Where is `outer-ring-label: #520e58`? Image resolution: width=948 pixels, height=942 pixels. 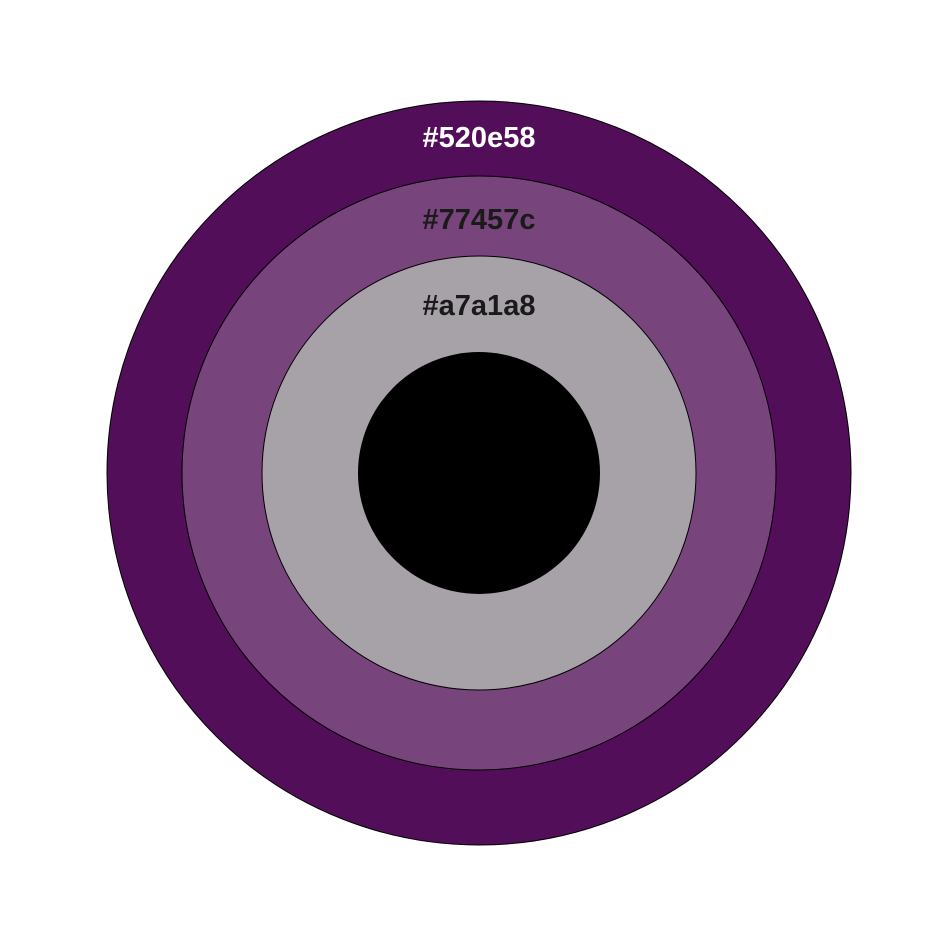
outer-ring-label: #520e58 is located at coordinates (479, 138).